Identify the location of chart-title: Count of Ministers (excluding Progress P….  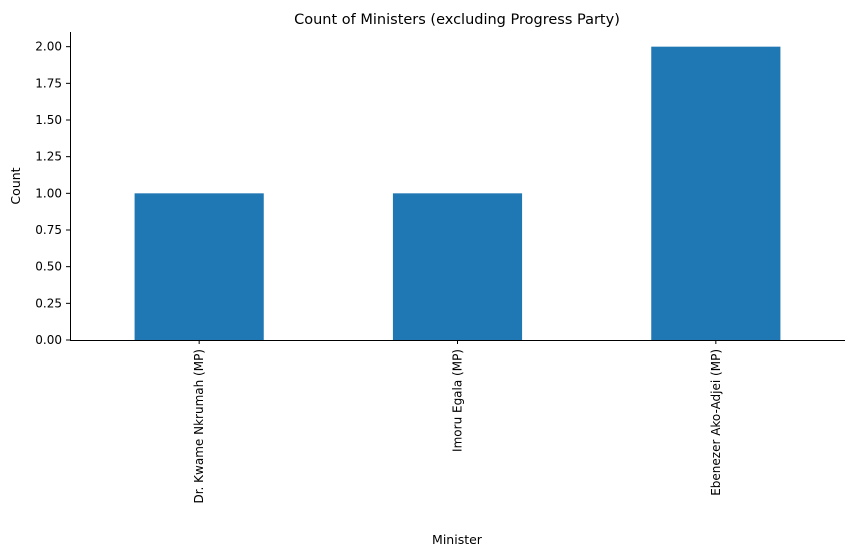
(457, 20).